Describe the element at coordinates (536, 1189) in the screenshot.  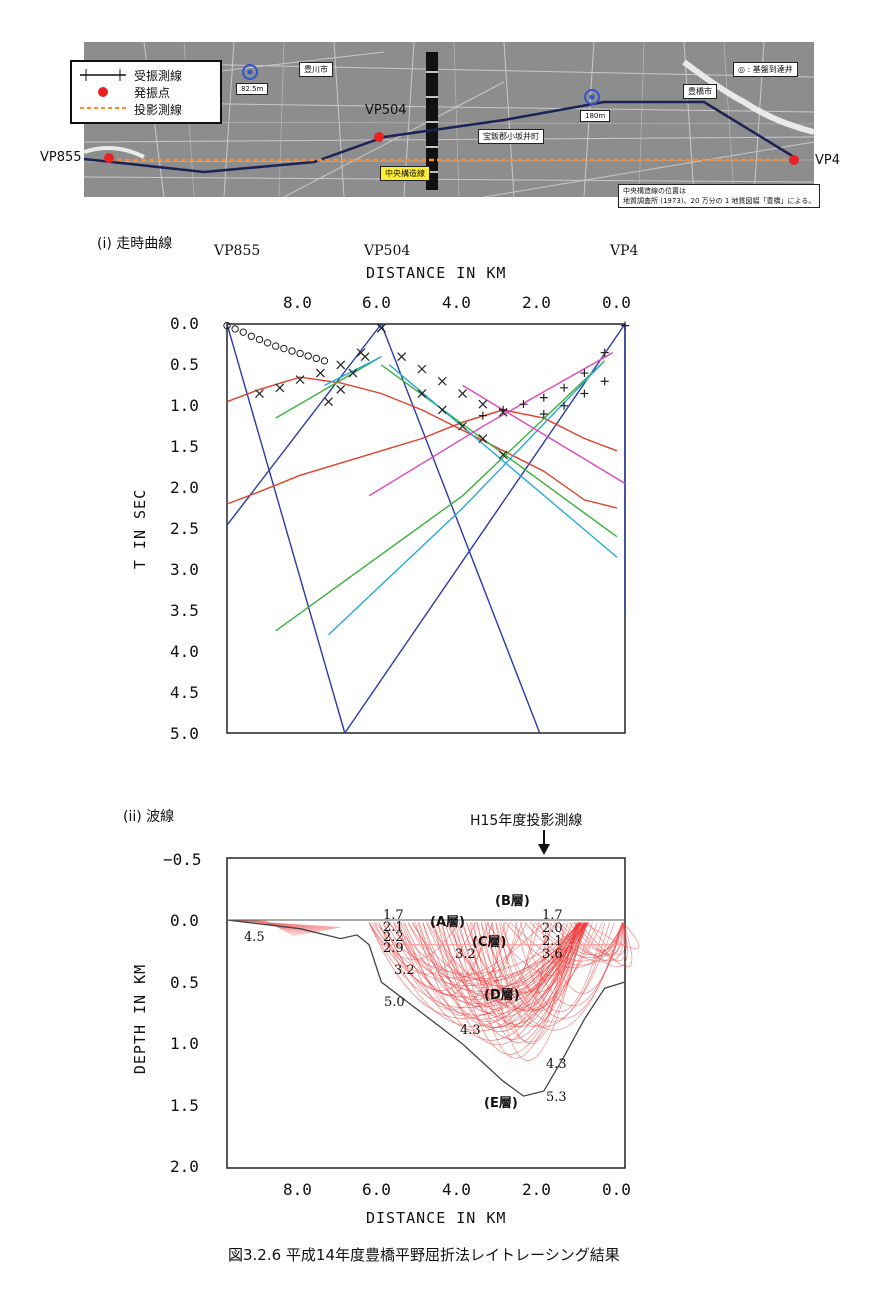
I see `ray-x-tick-2: 2.0` at that location.